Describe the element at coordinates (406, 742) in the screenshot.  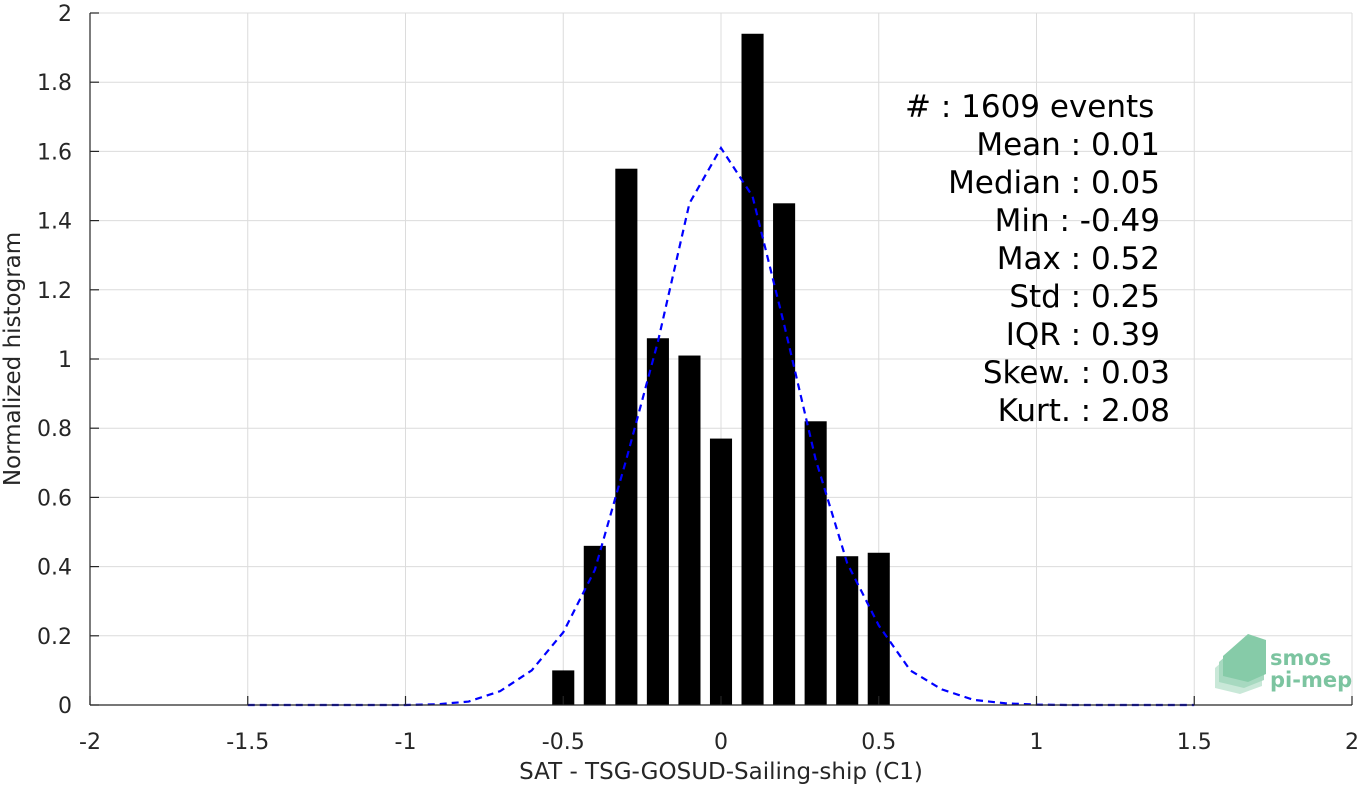
I see `x-tick-label: -1` at that location.